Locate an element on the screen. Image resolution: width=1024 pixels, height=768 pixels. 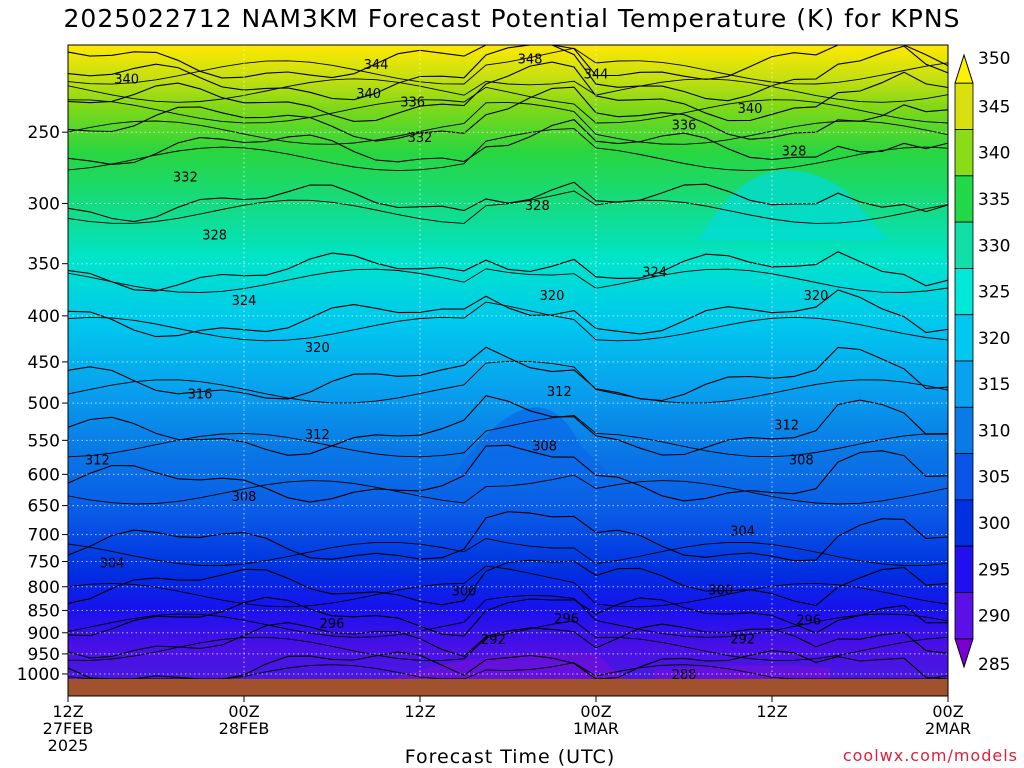
y-tick-label: 600 is located at coordinates (44, 475).